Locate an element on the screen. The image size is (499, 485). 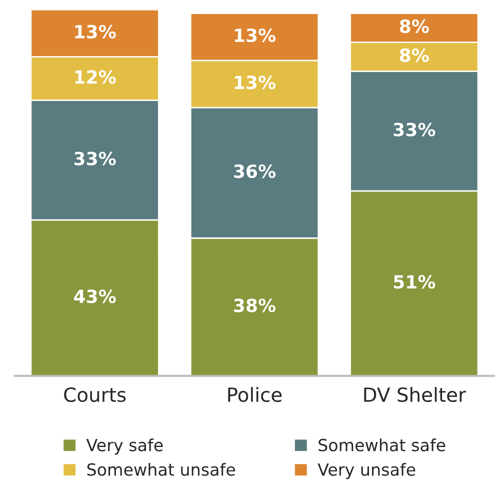
legend-label: Very unsafe is located at coordinates (367, 471).